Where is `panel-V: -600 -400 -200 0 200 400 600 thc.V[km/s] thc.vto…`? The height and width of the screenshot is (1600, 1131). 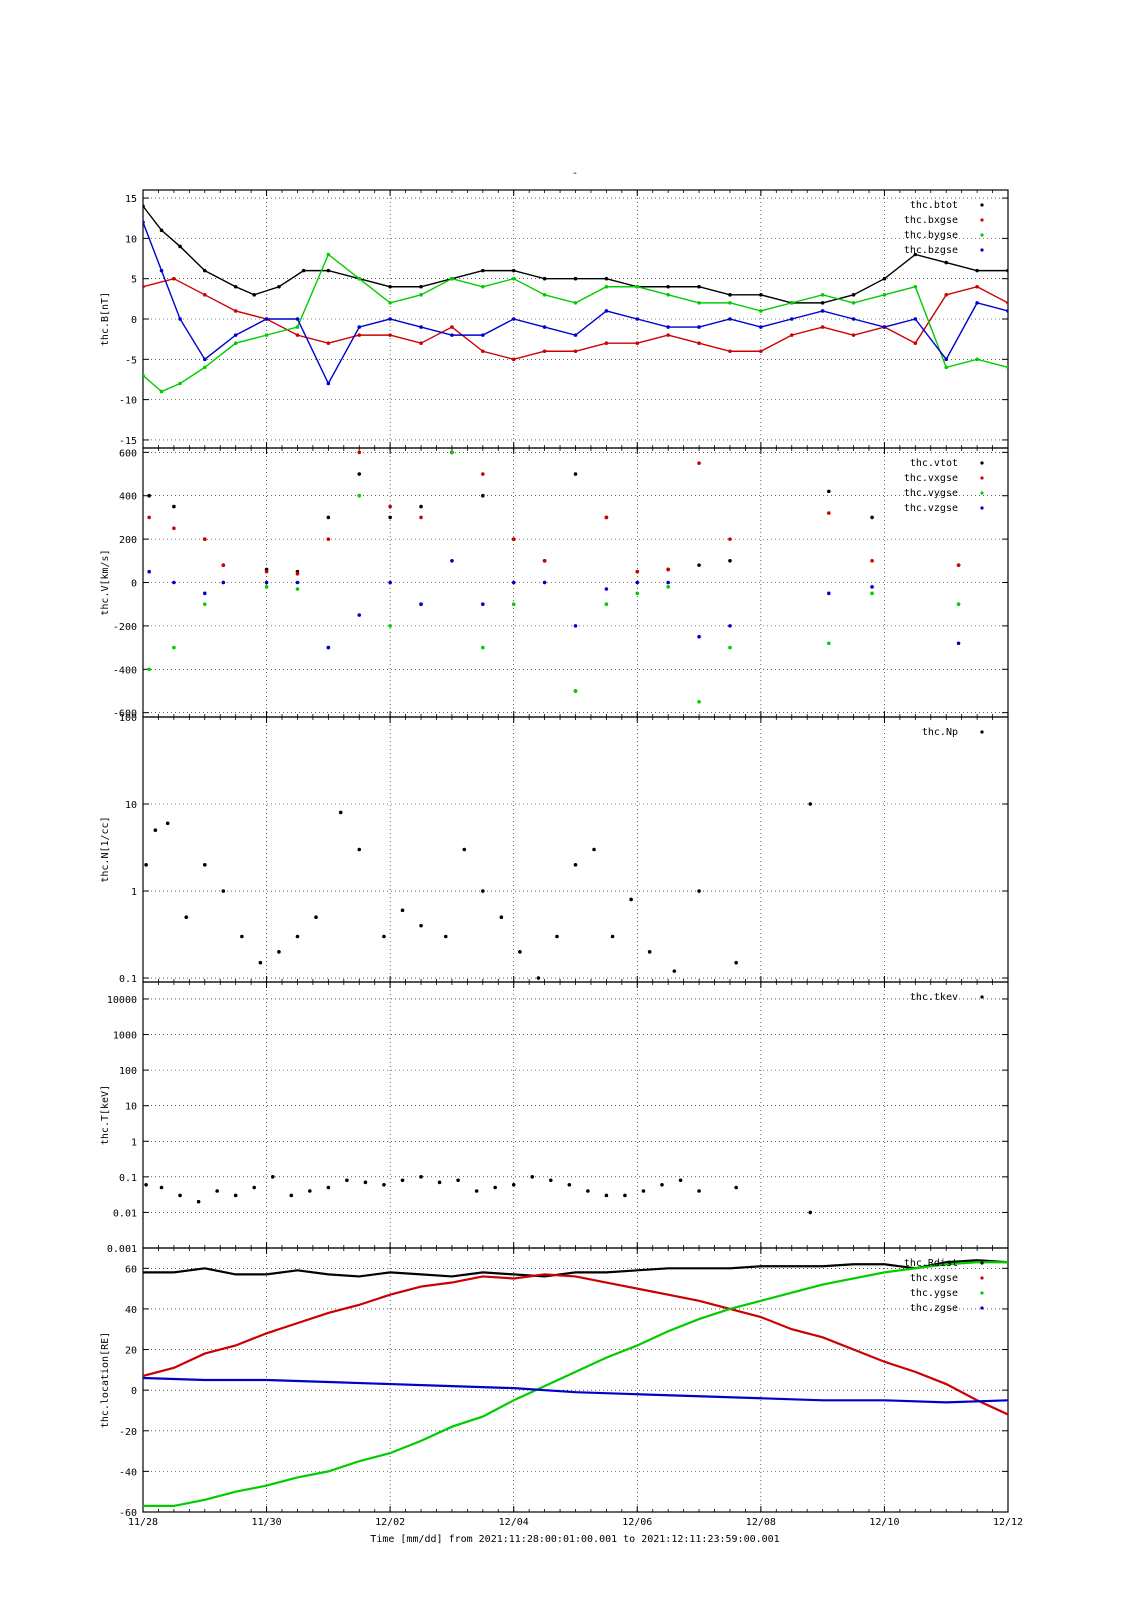 panel-V: -600 -400 -200 0 200 400 600 thc.V[km/s] thc.vto… is located at coordinates (554, 583).